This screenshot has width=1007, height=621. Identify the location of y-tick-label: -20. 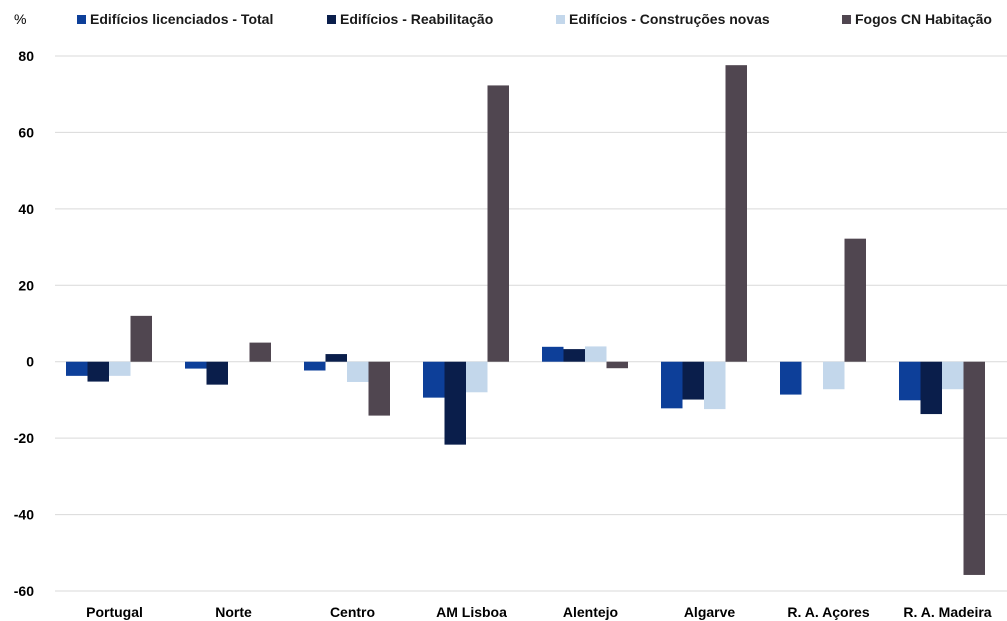
(24, 438).